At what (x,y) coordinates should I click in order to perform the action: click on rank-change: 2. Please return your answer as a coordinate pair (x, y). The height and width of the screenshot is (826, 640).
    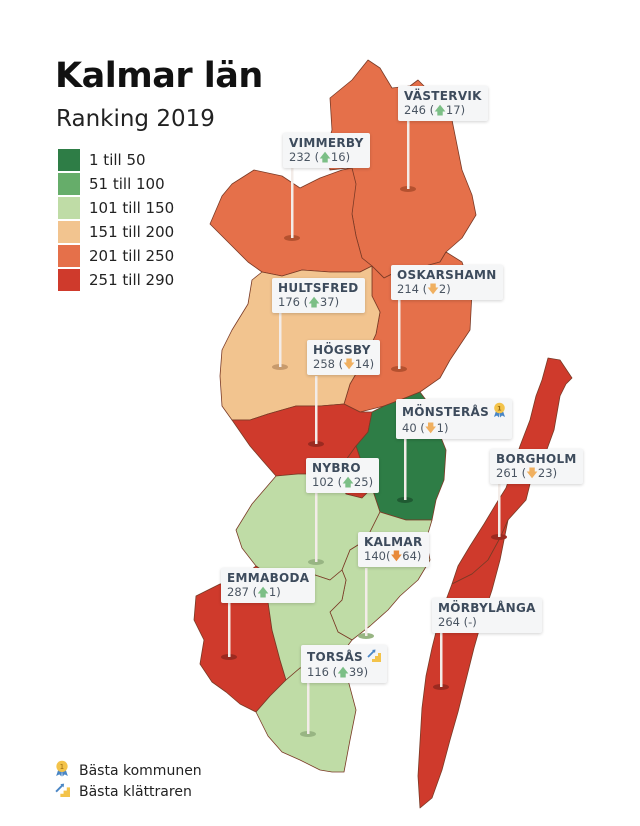
    Looking at the image, I should click on (442, 289).